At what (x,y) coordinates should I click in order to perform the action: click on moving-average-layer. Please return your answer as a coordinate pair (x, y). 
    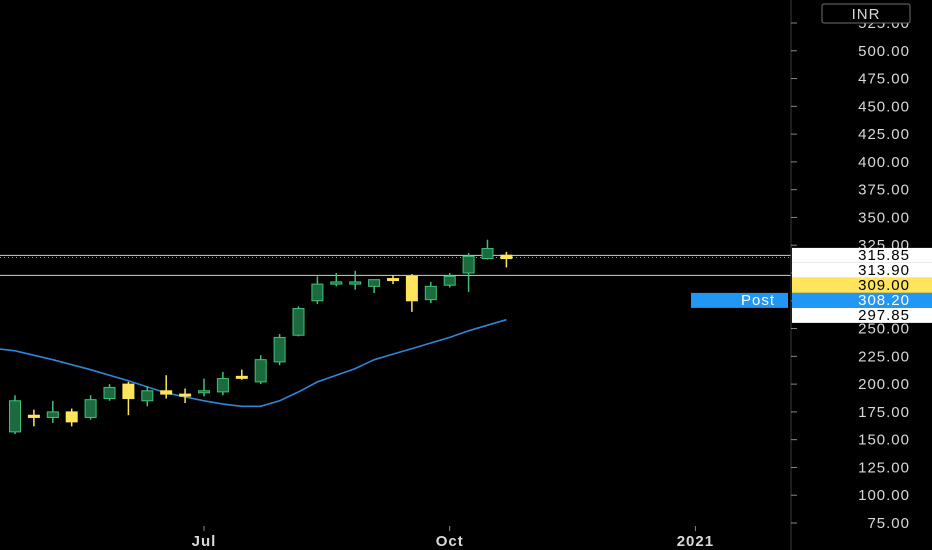
    Looking at the image, I should click on (253, 363).